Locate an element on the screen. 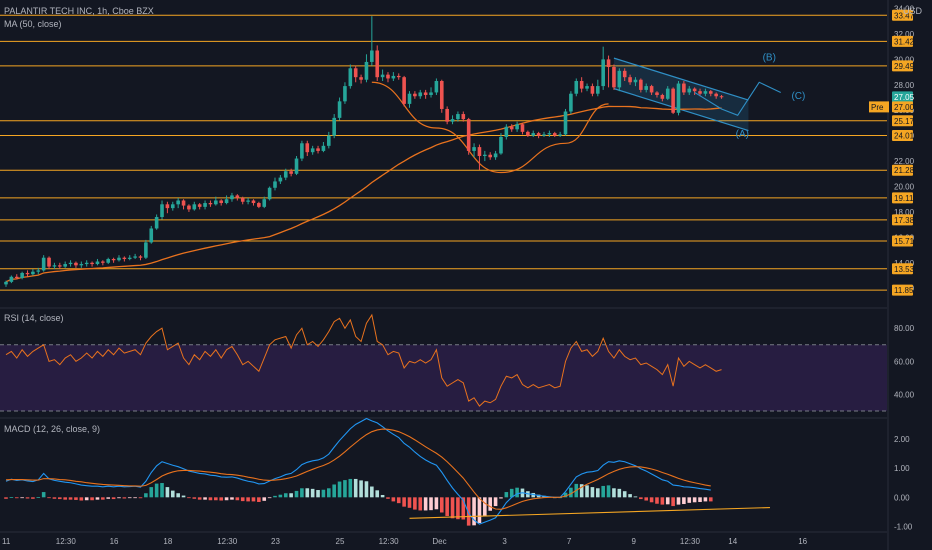 The height and width of the screenshot is (550, 932). pre-price-tag-box is located at coordinates (902, 107).